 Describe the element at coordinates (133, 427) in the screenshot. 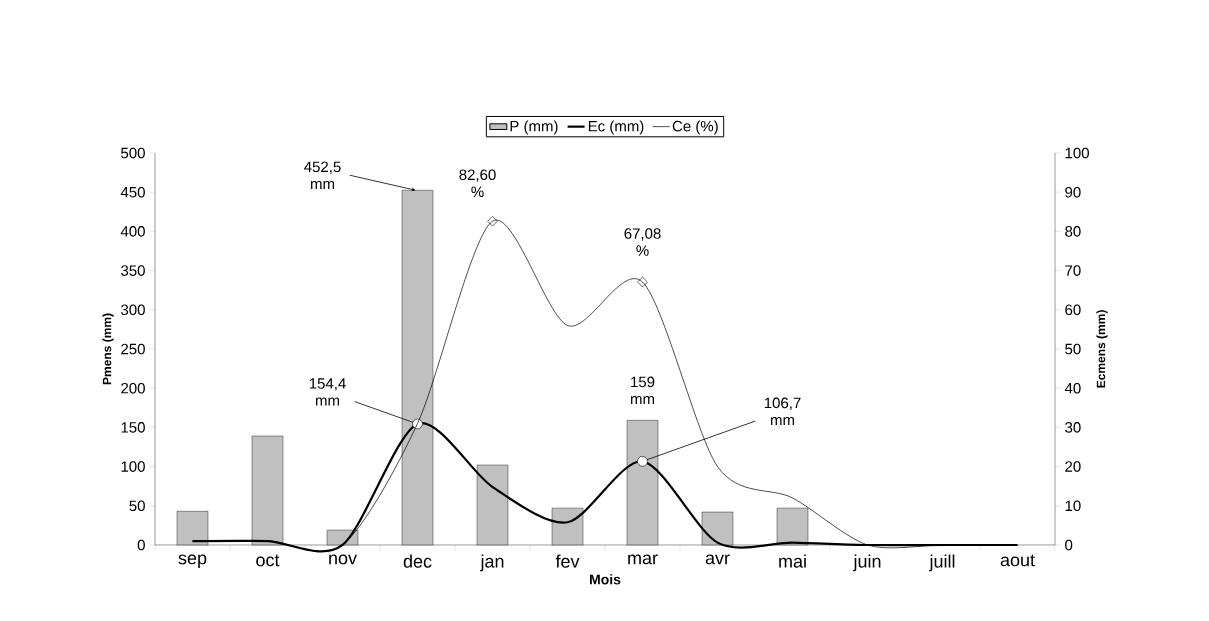

I see `y-tick-label: 150` at that location.